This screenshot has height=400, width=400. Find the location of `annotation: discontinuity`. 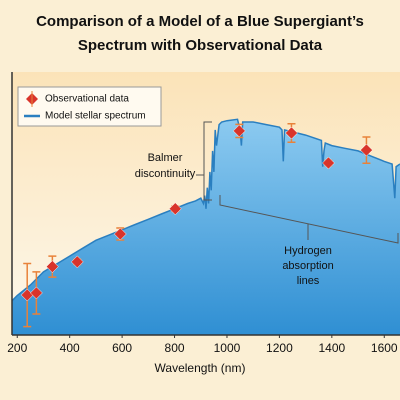

annotation: discontinuity is located at coordinates (165, 174).